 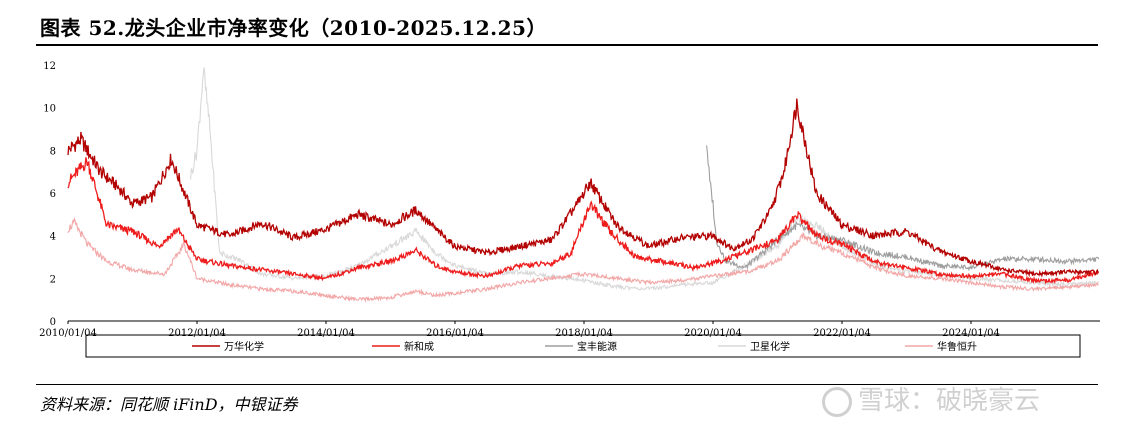 What do you see at coordinates (567, 45) in the screenshot?
I see `title-rule` at bounding box center [567, 45].